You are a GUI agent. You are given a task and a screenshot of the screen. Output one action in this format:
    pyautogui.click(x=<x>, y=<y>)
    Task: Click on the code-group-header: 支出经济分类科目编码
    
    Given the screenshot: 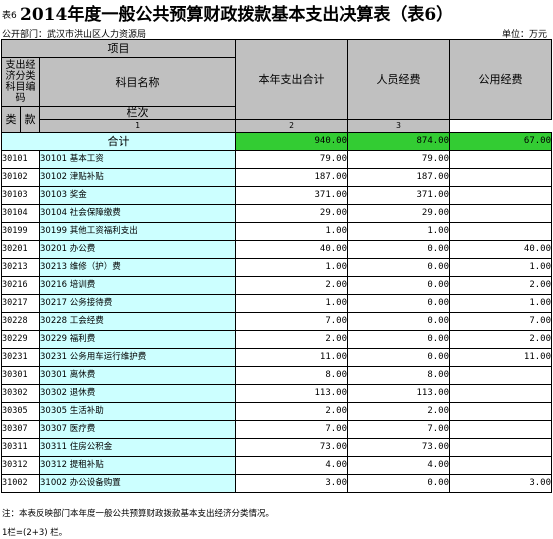 What is the action you would take?
    pyautogui.click(x=20, y=82)
    